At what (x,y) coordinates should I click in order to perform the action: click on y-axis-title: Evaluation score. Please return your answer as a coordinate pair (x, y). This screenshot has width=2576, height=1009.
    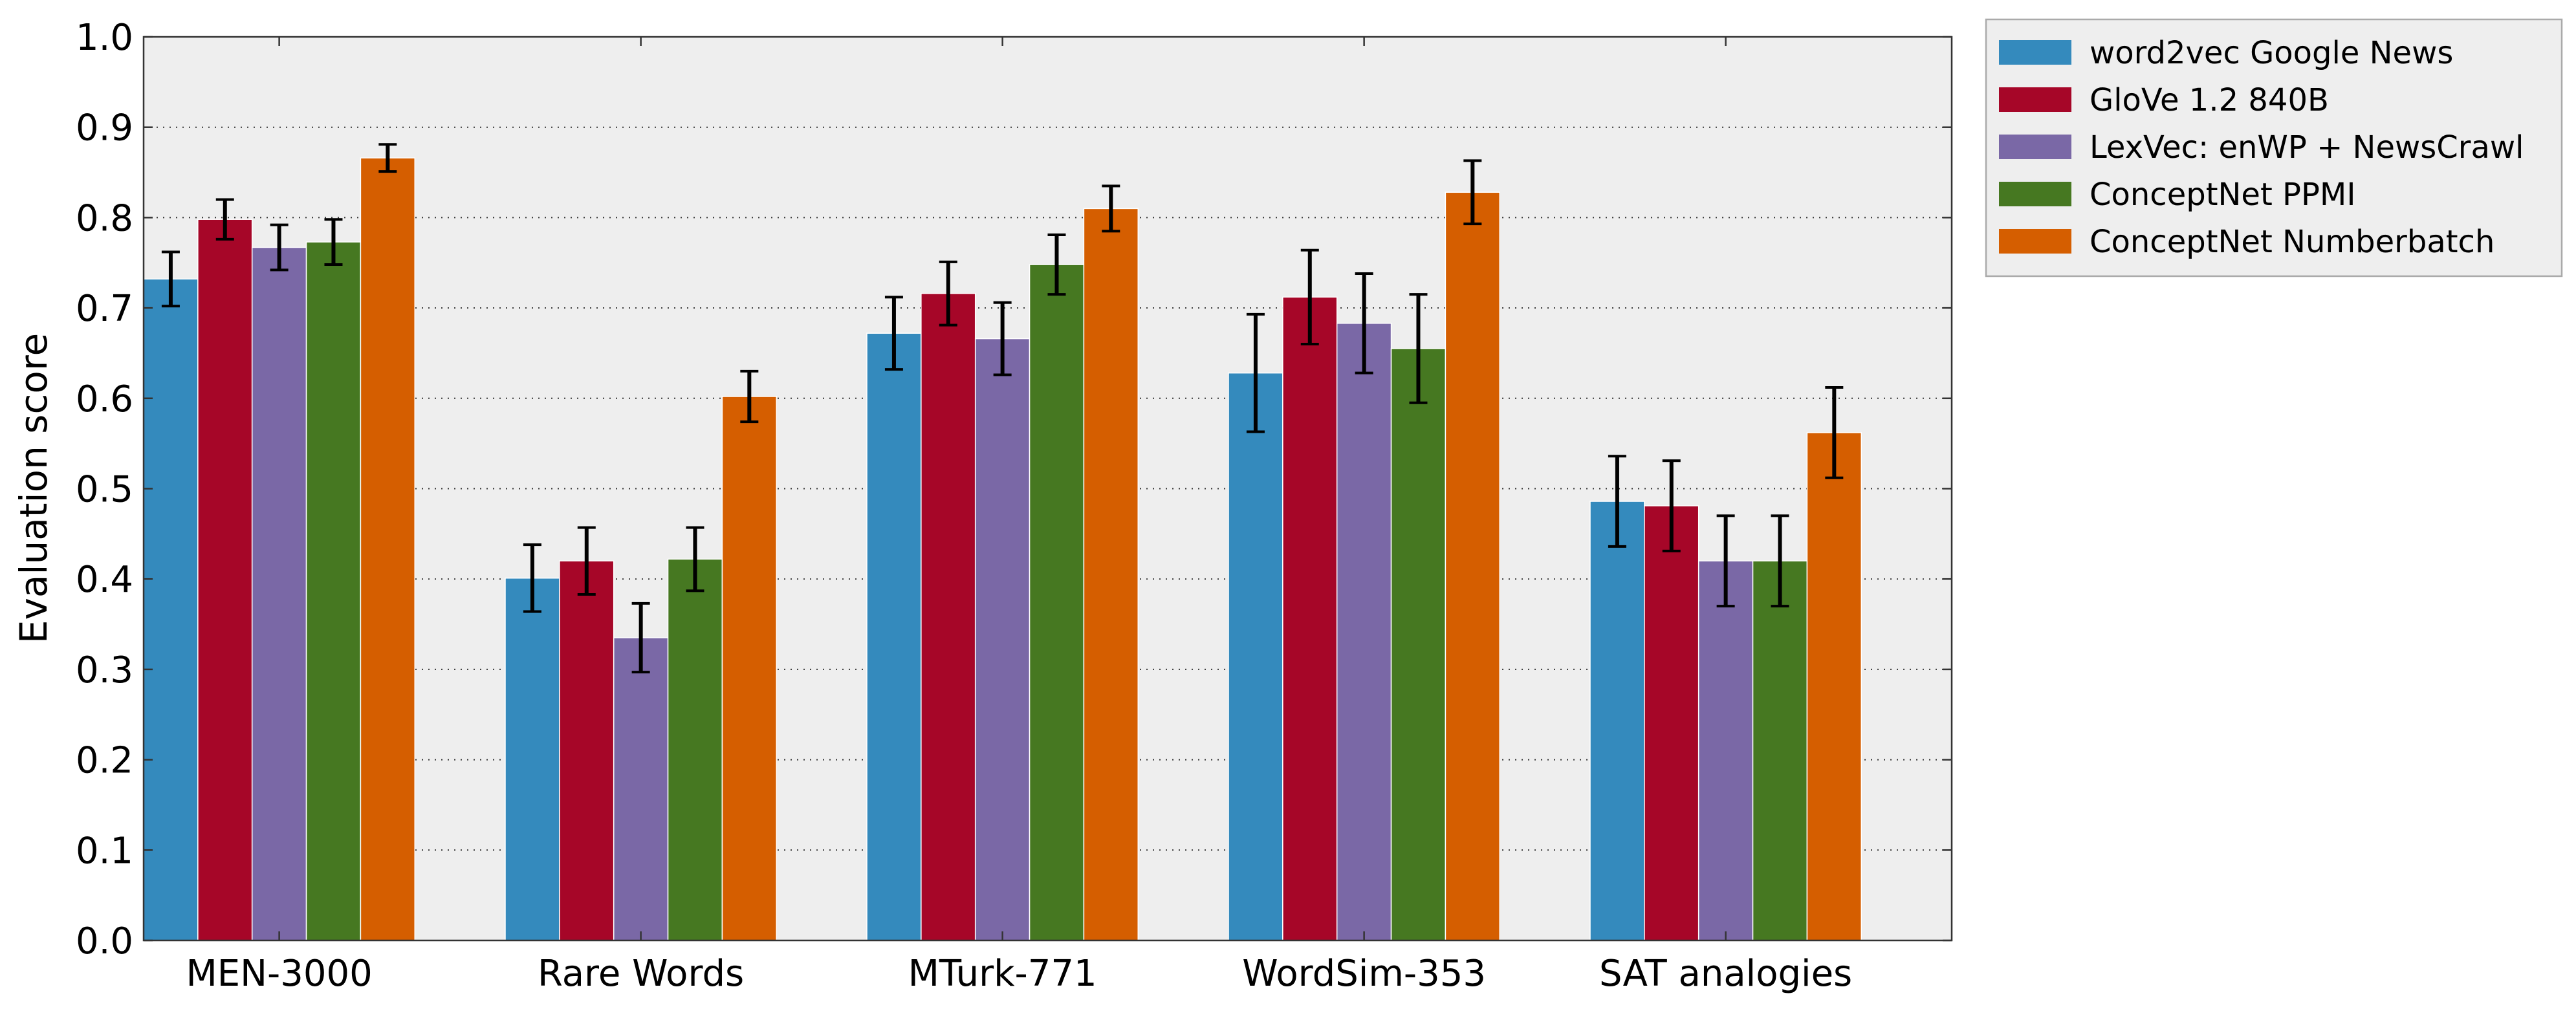
    Looking at the image, I should click on (34, 489).